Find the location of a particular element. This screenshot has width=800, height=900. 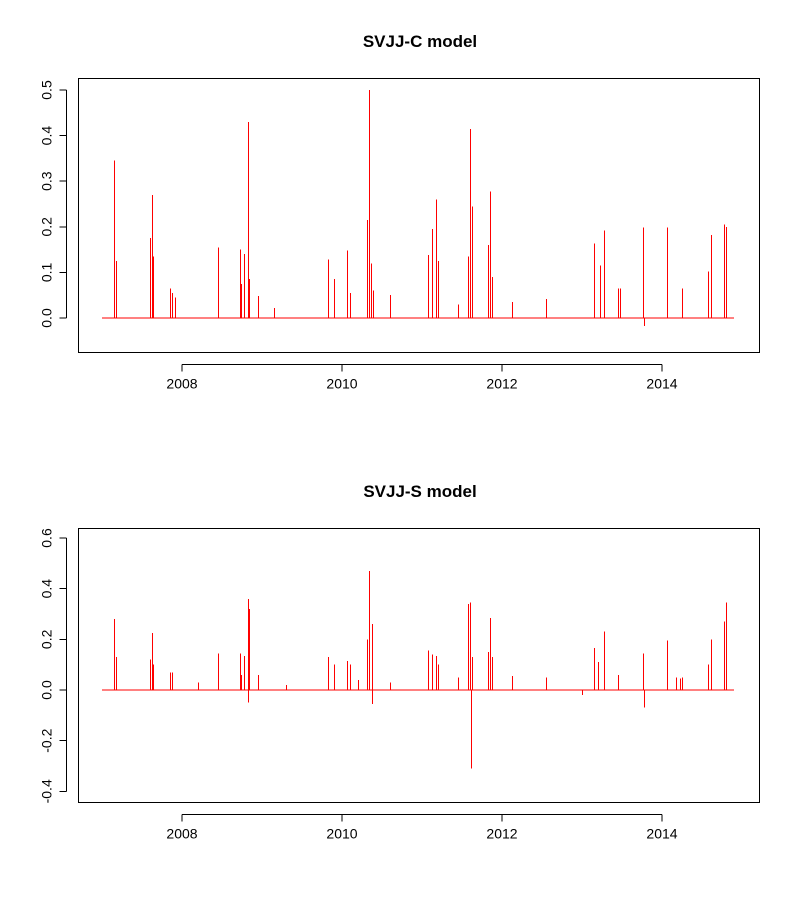

y-axis: 0.0 0.1 0.2 0.3 0.4 0.5 is located at coordinates (53, 204).